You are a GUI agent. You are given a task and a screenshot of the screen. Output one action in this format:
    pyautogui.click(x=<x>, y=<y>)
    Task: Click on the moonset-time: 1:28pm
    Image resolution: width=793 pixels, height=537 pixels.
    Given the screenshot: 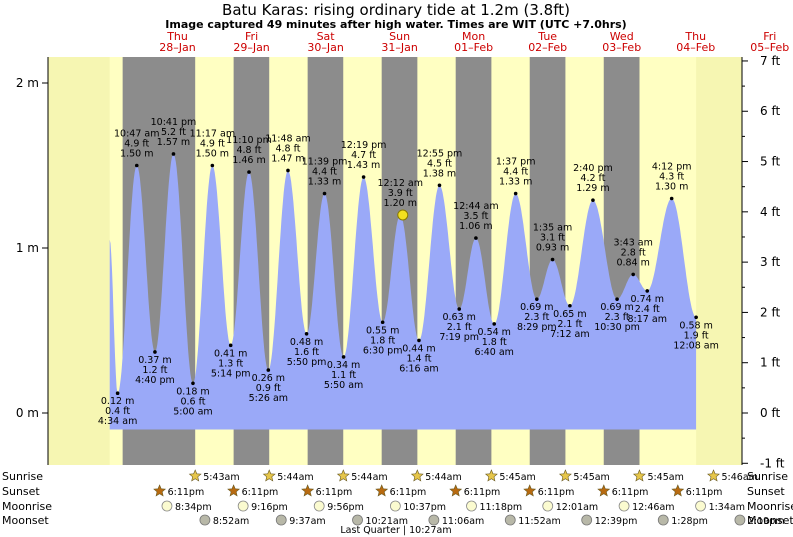 What is the action you would take?
    pyautogui.click(x=689, y=521)
    